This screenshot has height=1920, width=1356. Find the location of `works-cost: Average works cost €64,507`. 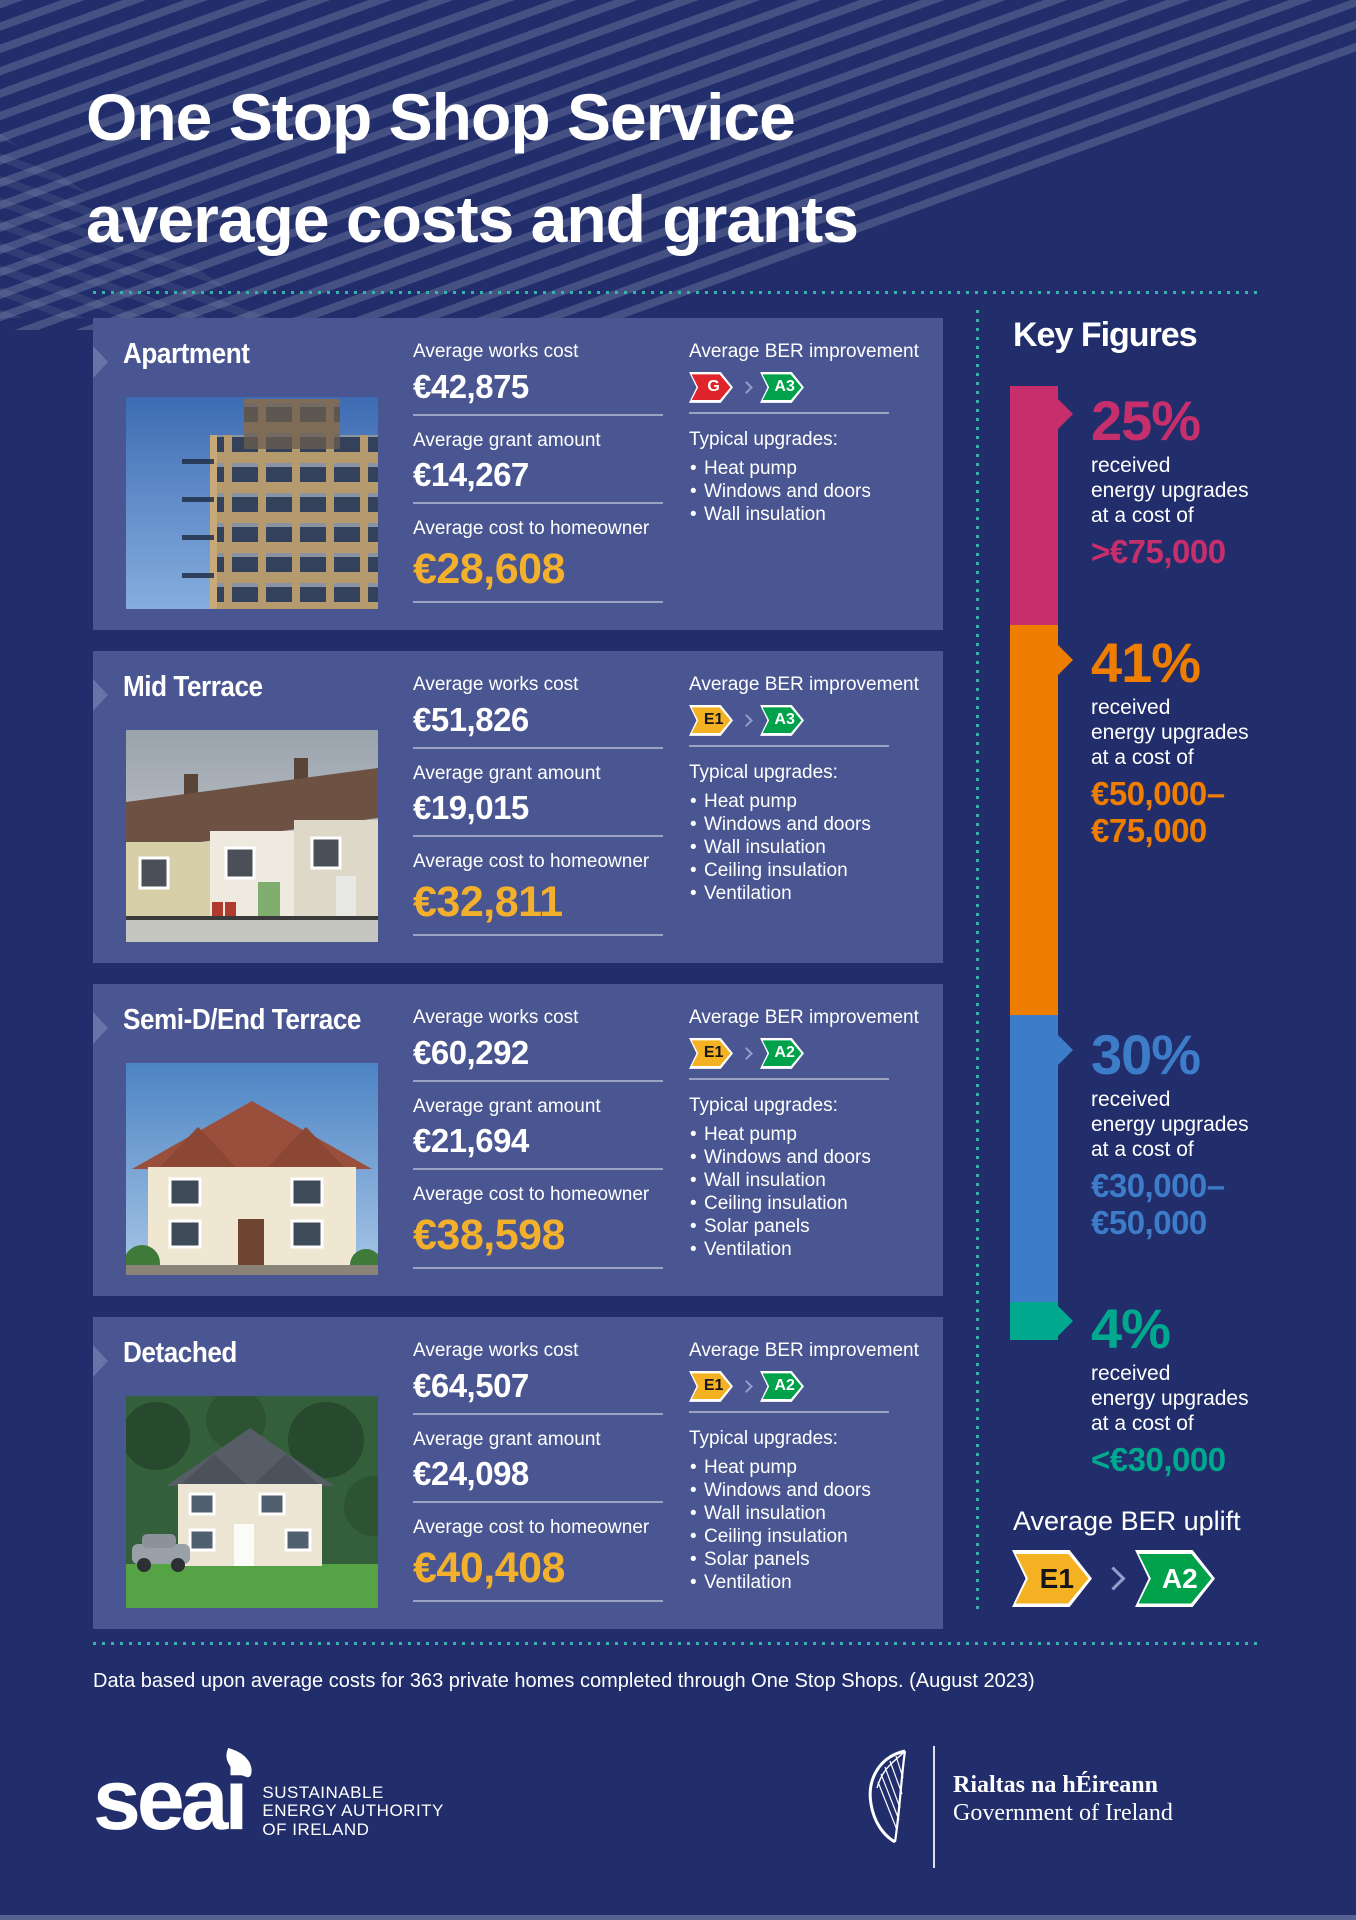

works-cost: Average works cost €64,507 is located at coordinates (538, 1377).